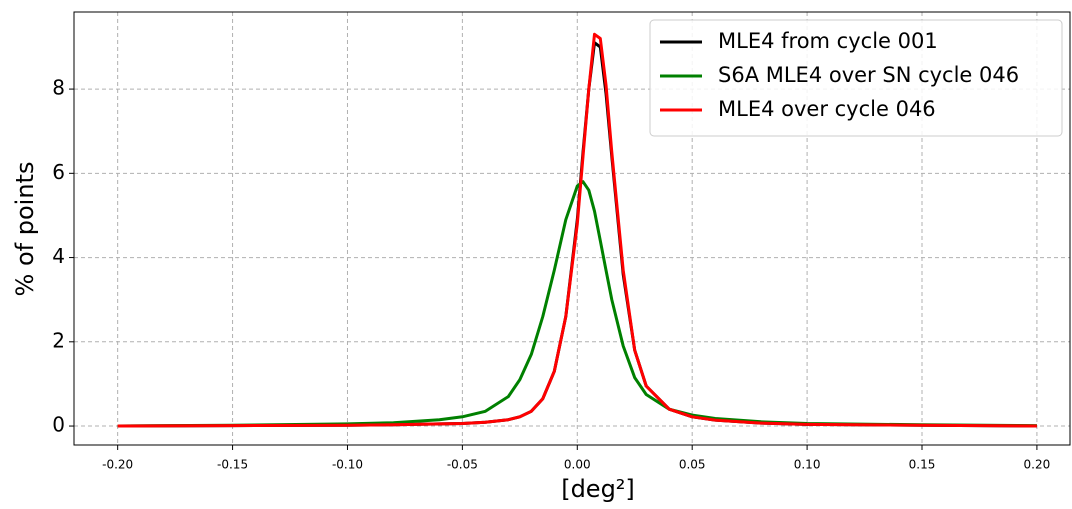 This screenshot has width=1072, height=509. I want to click on y-tick-label: 0, so click(58, 425).